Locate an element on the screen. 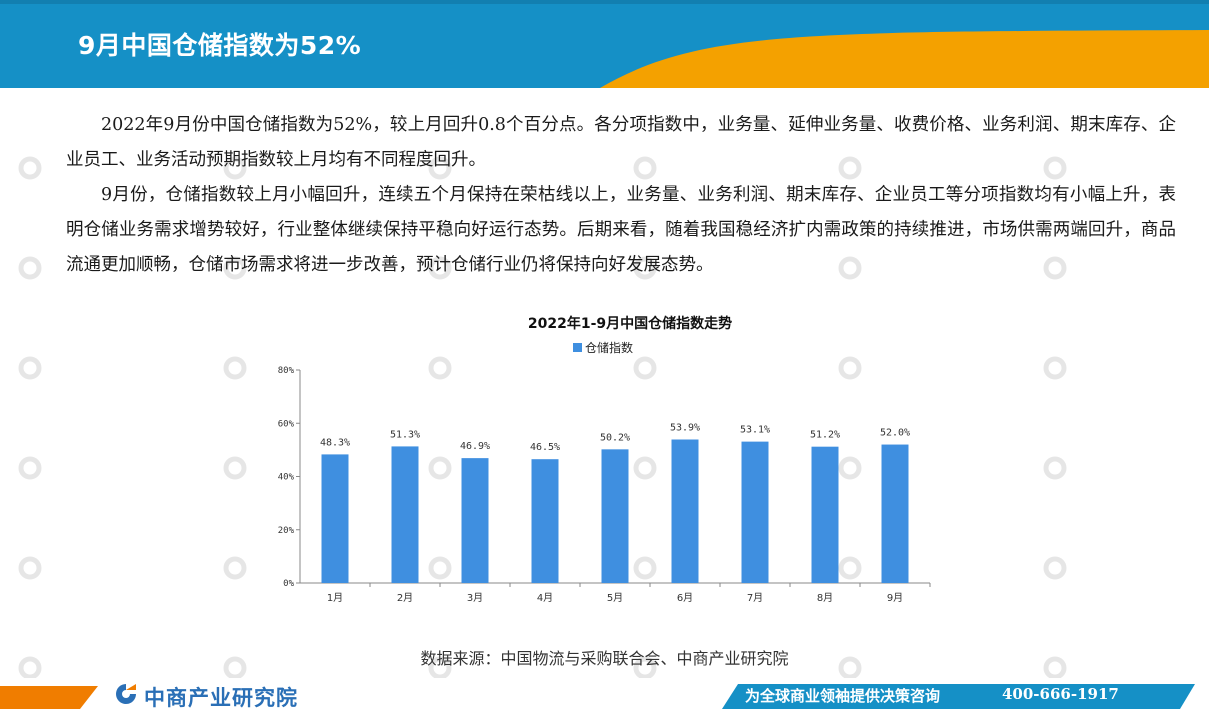  x-tick-label: 5月 is located at coordinates (615, 598).